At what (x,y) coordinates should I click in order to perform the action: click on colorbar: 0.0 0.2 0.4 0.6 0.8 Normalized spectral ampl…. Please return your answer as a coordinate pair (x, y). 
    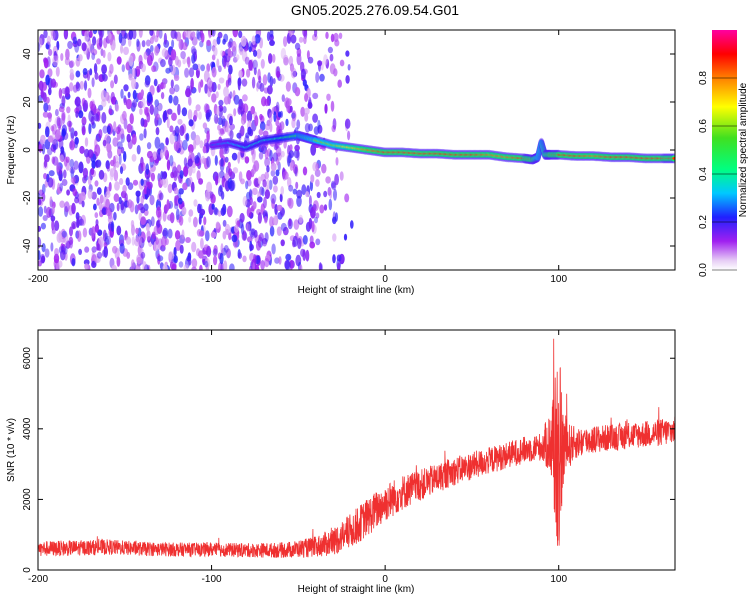
    Looking at the image, I should click on (723, 153).